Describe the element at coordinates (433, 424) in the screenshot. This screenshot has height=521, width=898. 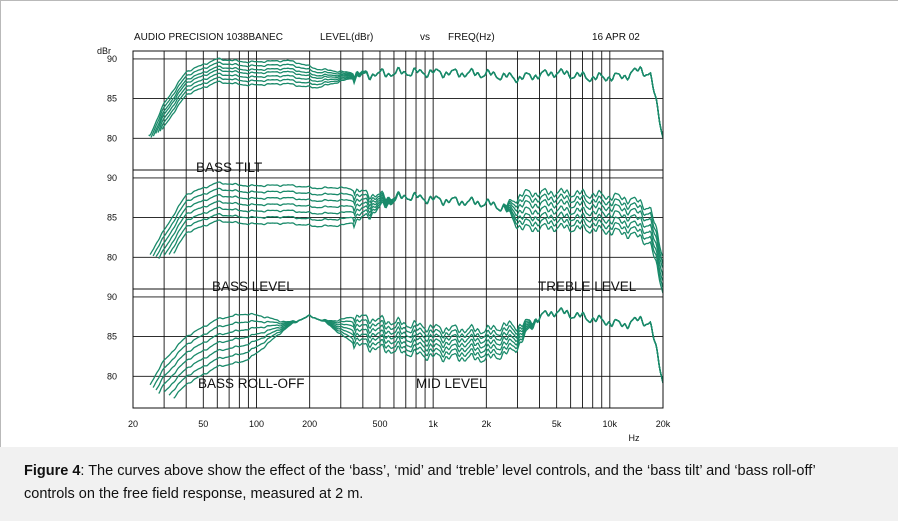
I see `x-tick-label: 1k` at that location.